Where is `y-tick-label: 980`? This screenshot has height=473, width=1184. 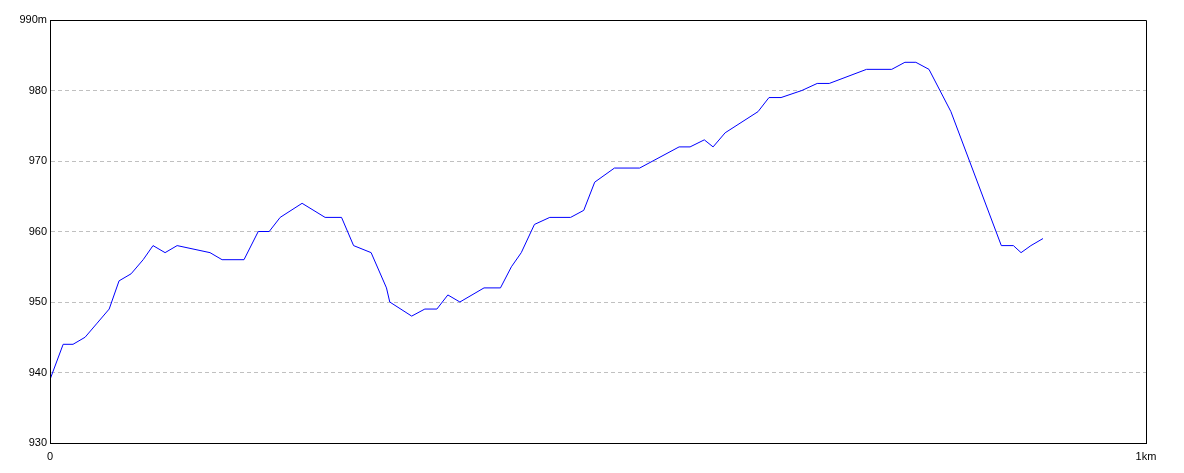
y-tick-label: 980 is located at coordinates (37, 89).